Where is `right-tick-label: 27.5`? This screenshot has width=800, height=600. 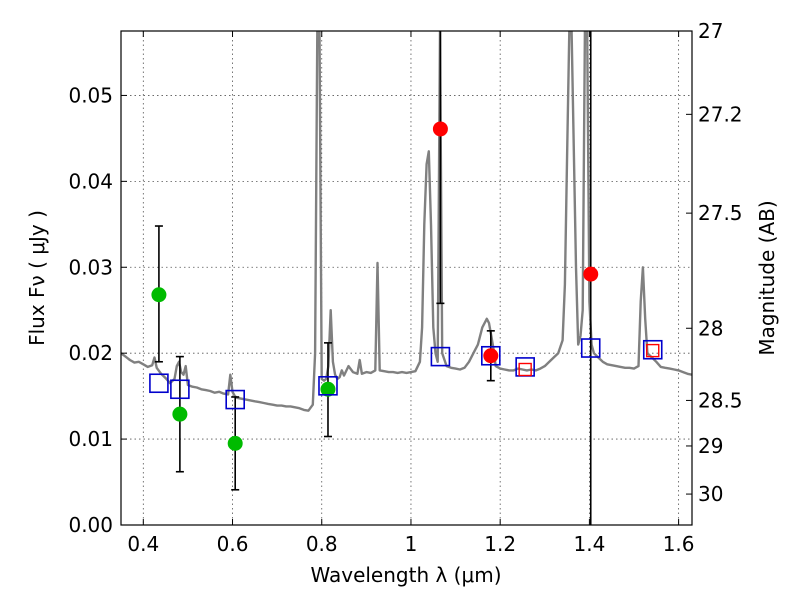
right-tick-label: 27.5 is located at coordinates (720, 213).